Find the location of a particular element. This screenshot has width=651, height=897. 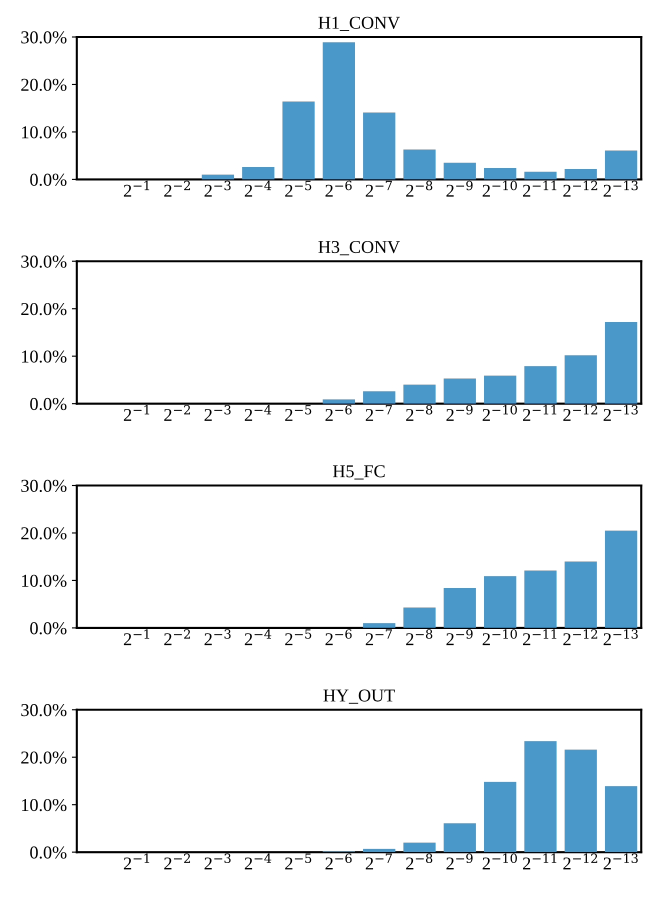

chart-title: HY_OUT is located at coordinates (359, 696).